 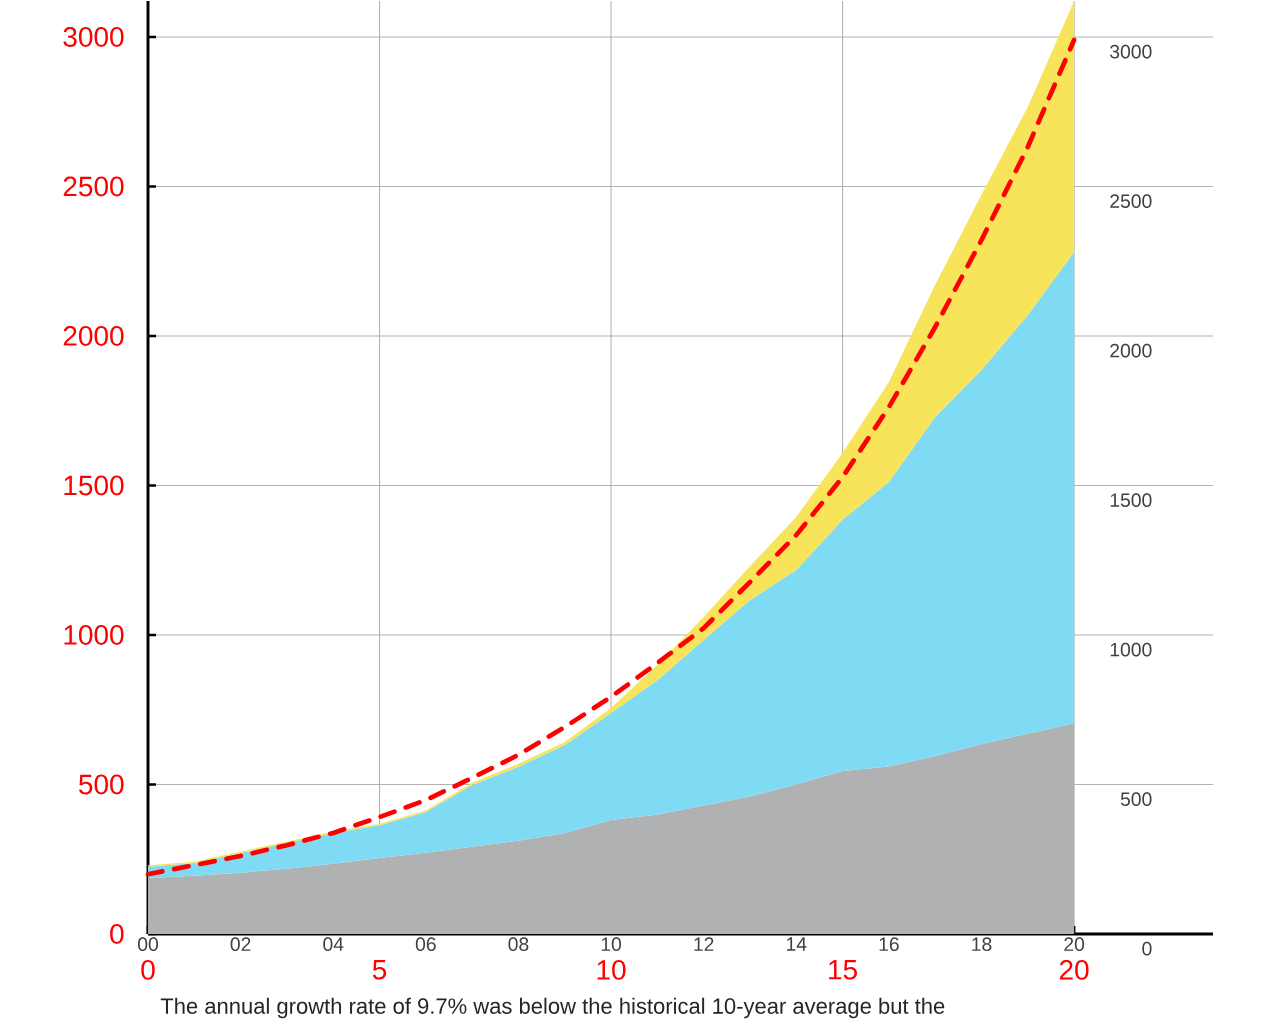 I want to click on y2-tick-label: 0, so click(x=1147, y=948).